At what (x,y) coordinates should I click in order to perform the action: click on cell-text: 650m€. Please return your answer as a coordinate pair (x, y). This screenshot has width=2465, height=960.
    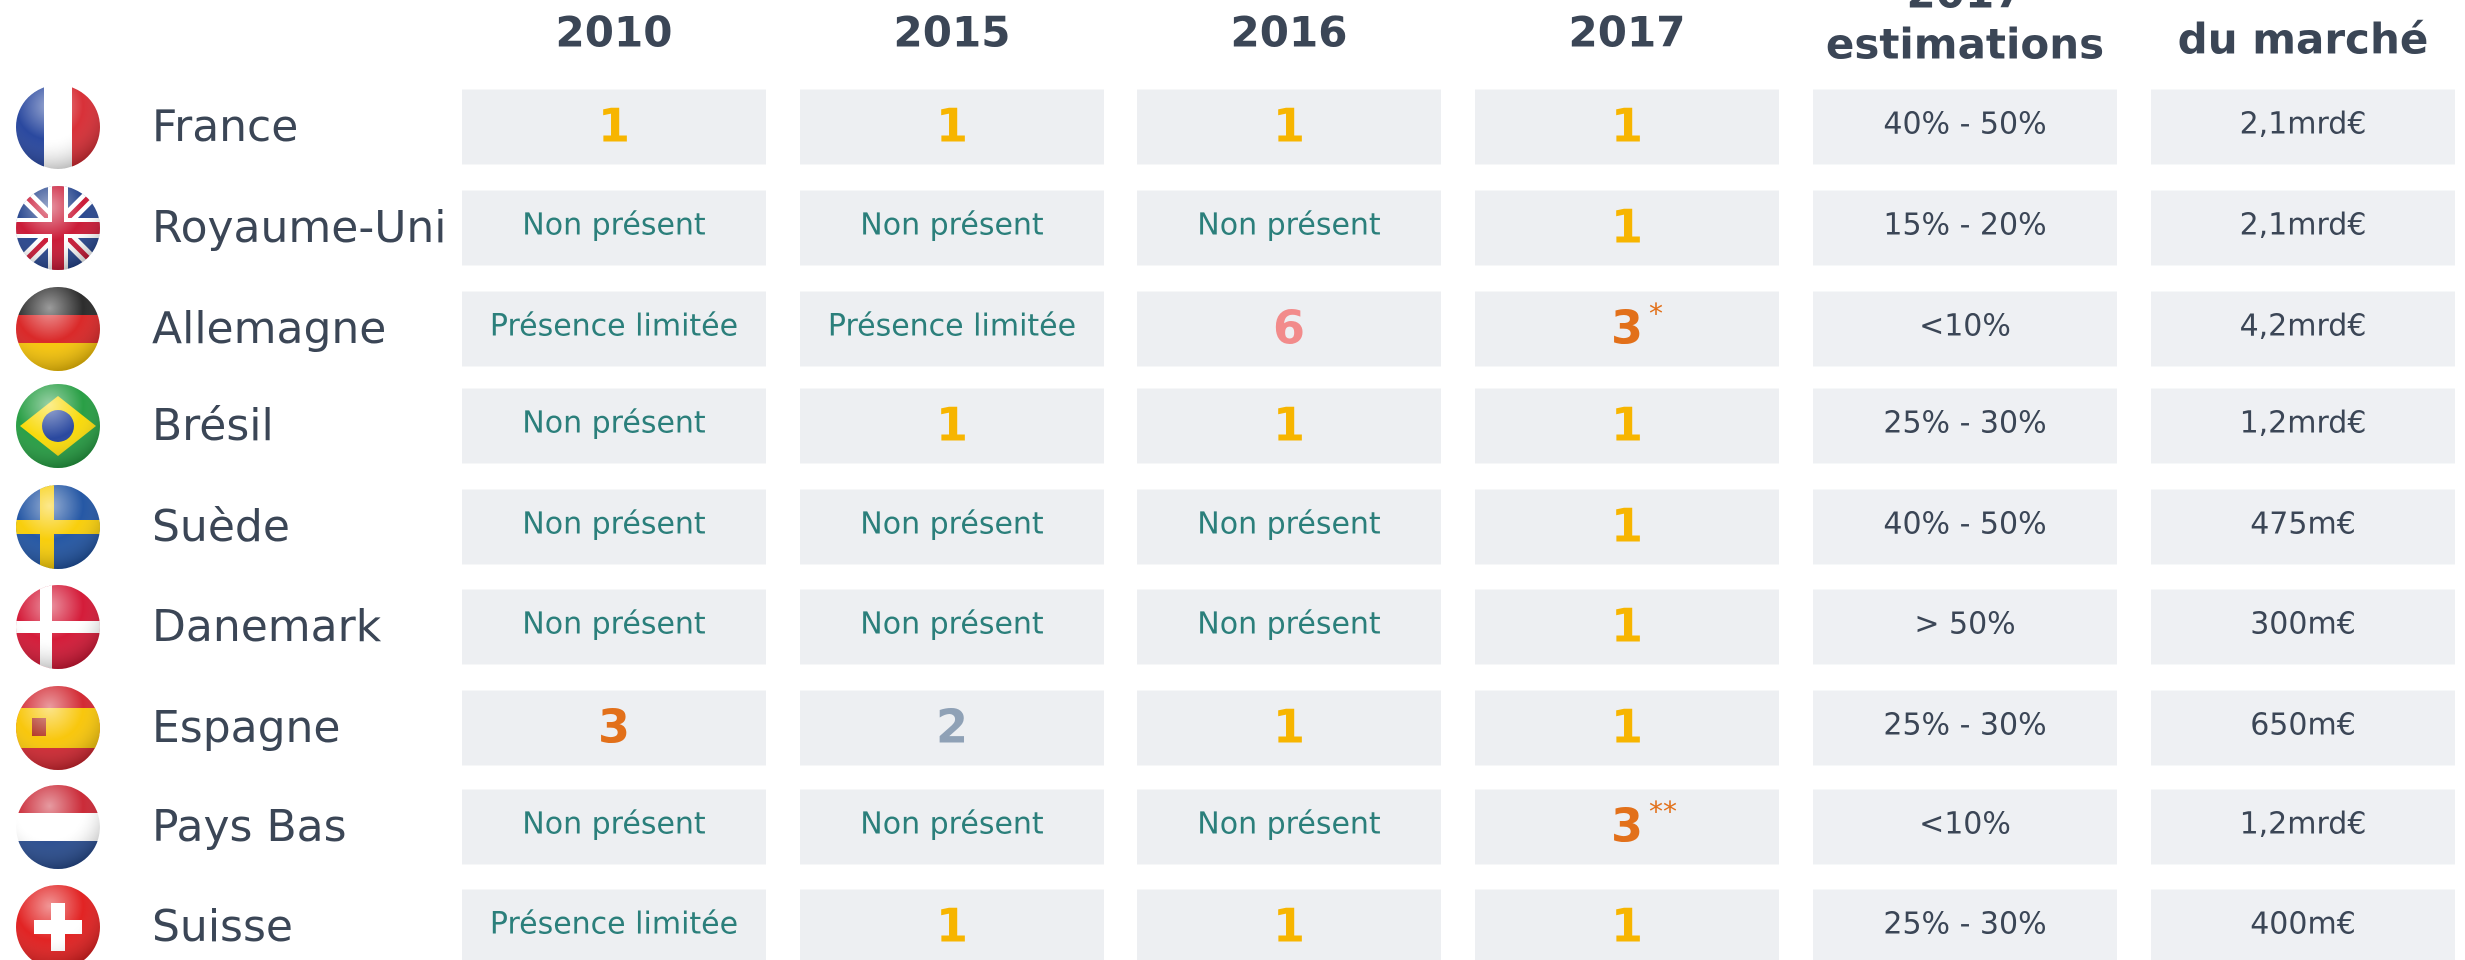
    Looking at the image, I should click on (2303, 725).